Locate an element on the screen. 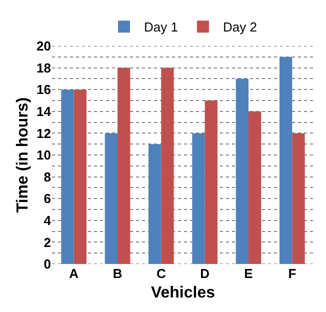  y-axis-title: Time (in hours) is located at coordinates (23, 155).